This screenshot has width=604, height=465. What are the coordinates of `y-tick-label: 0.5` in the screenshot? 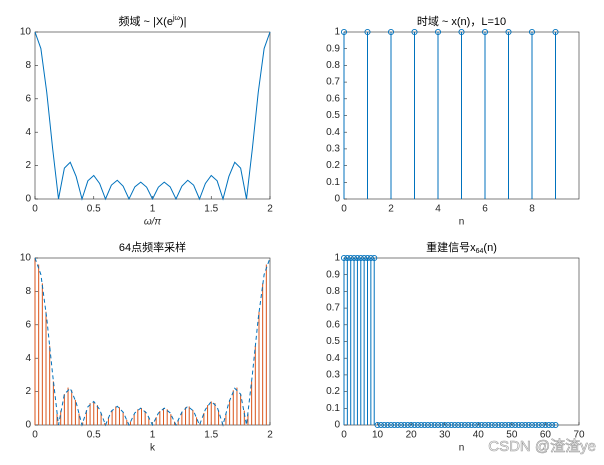 It's located at (333, 115).